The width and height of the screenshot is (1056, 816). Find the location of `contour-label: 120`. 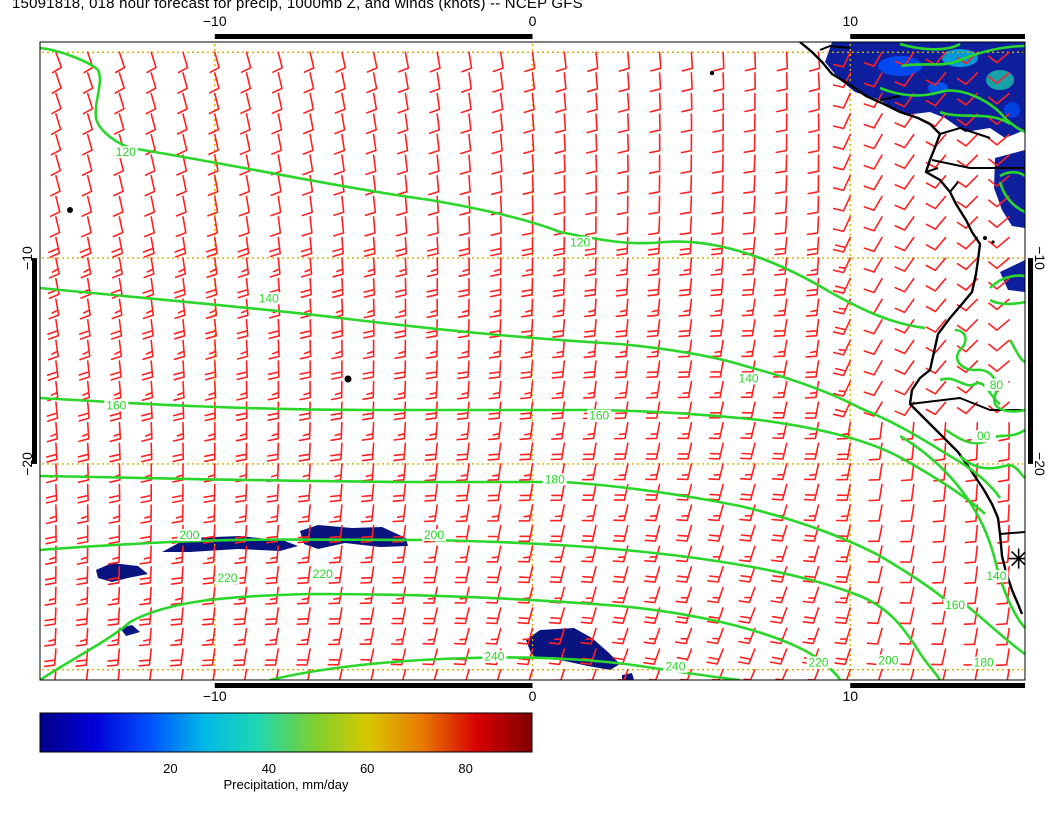

contour-label: 120 is located at coordinates (126, 152).